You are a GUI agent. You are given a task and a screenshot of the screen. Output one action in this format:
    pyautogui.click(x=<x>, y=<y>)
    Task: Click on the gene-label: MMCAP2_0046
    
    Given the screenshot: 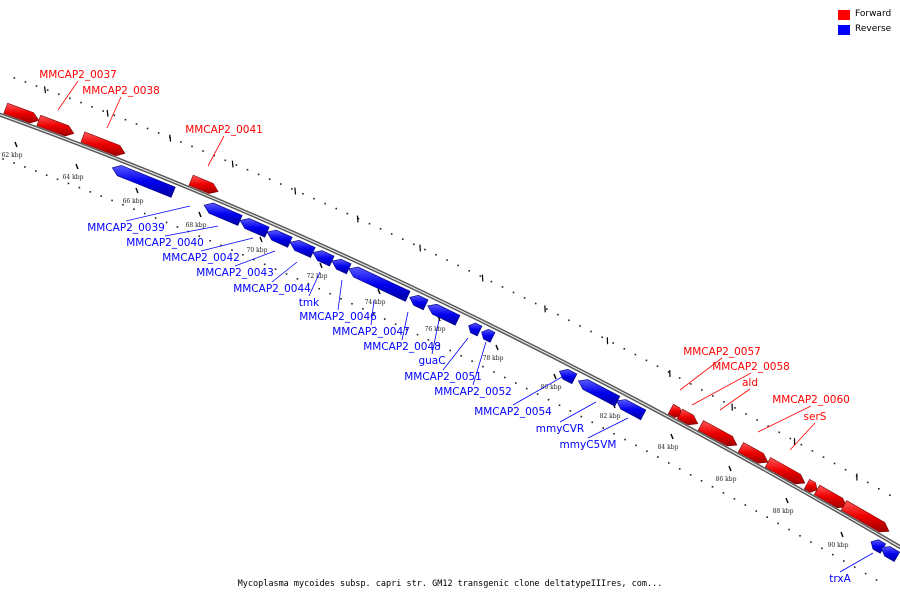 What is the action you would take?
    pyautogui.click(x=338, y=317)
    